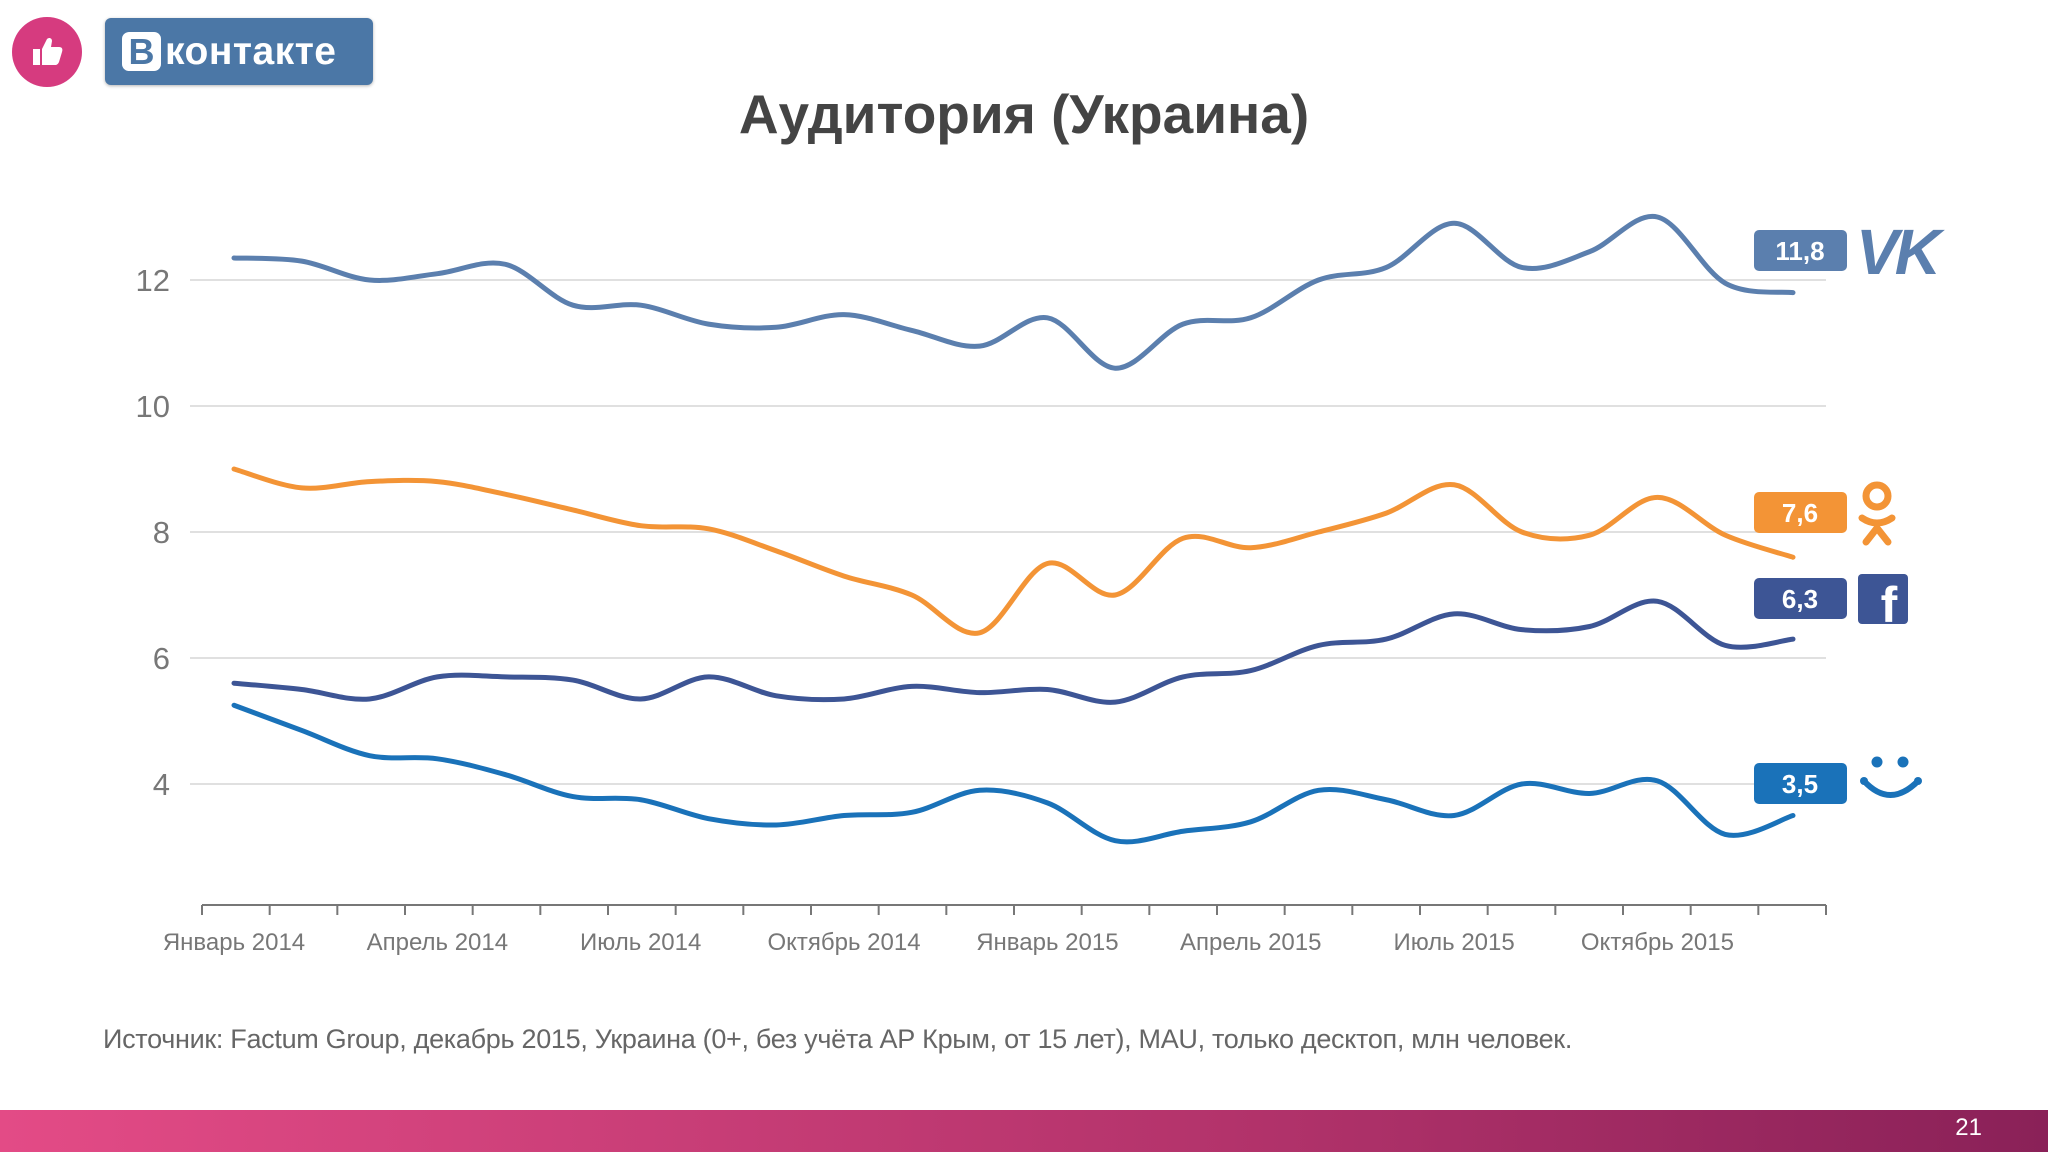  Describe the element at coordinates (1903, 762) in the screenshot. I see `mm-eye-right` at that location.